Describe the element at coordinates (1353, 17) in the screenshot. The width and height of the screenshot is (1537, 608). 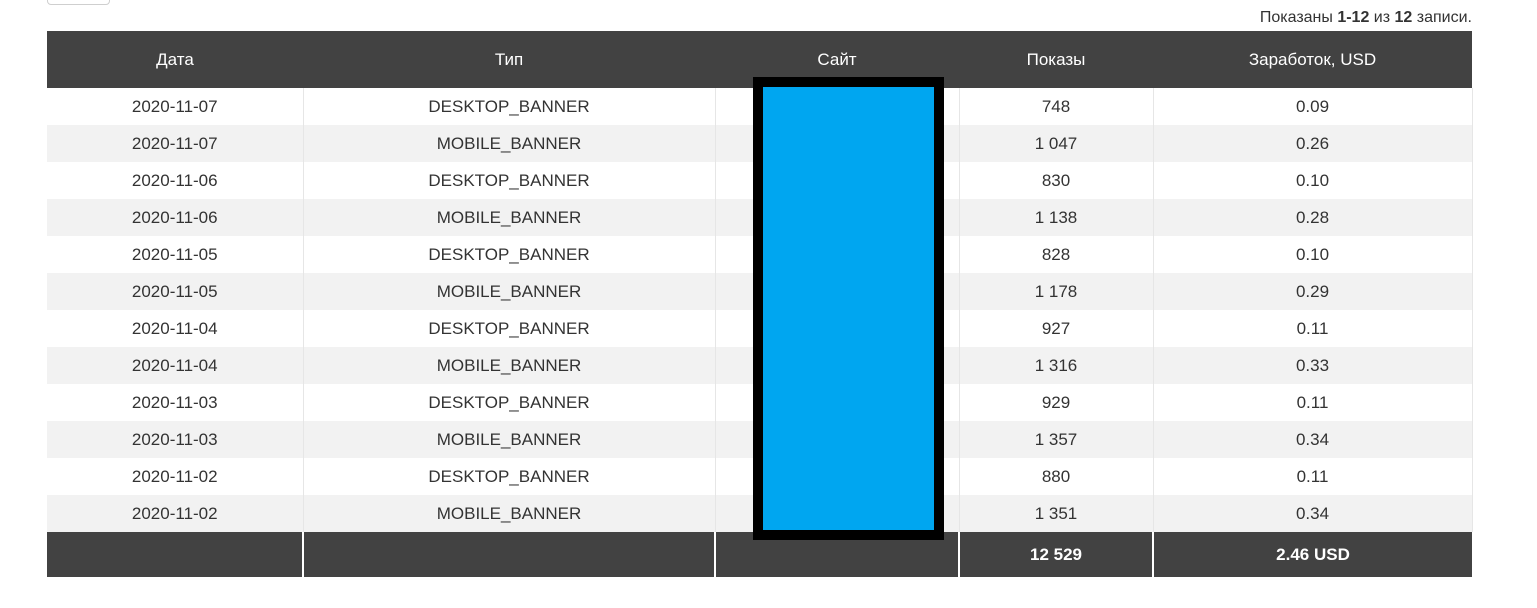
I see `summary-range: 1-12` at that location.